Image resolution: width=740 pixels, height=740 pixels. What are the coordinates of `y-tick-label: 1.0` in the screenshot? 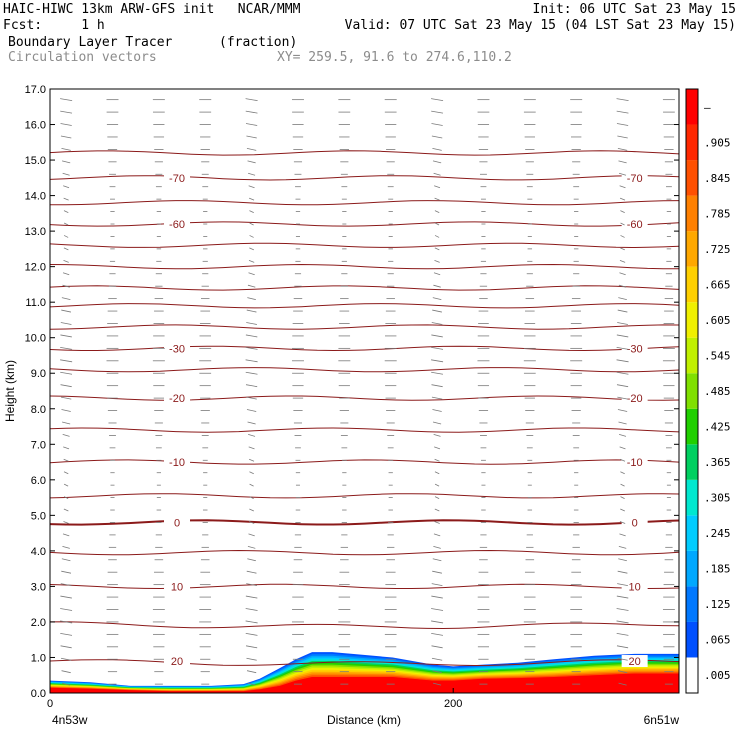 It's located at (38, 658).